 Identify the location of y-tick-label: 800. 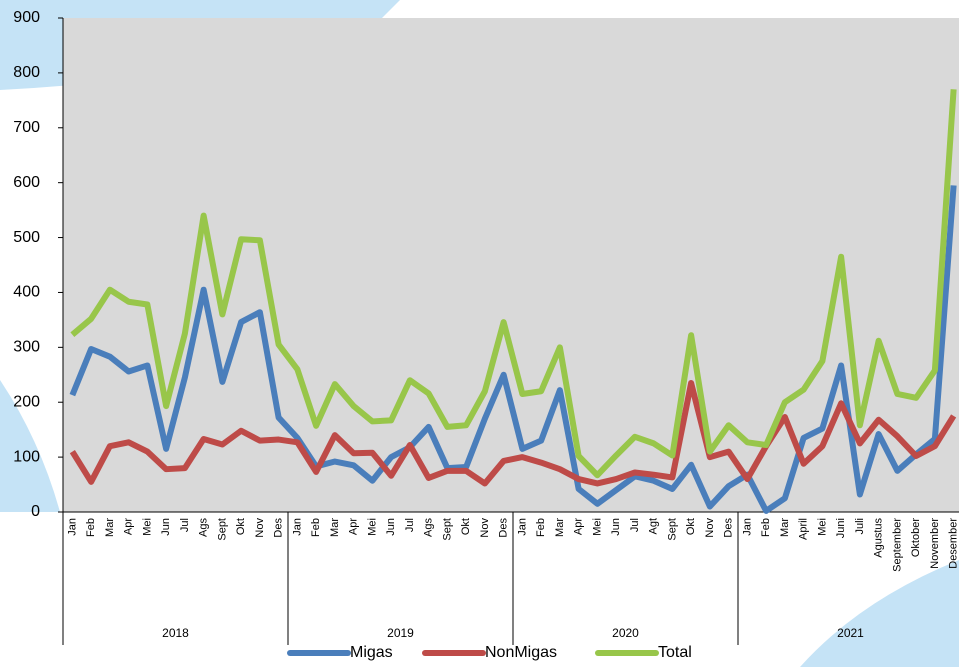
(26, 72).